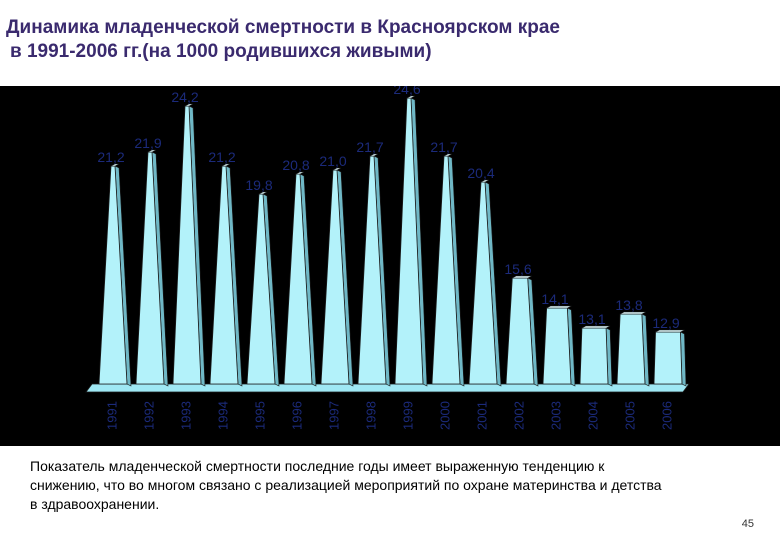 This screenshot has width=780, height=540. I want to click on x-tick-label: 1991, so click(111, 415).